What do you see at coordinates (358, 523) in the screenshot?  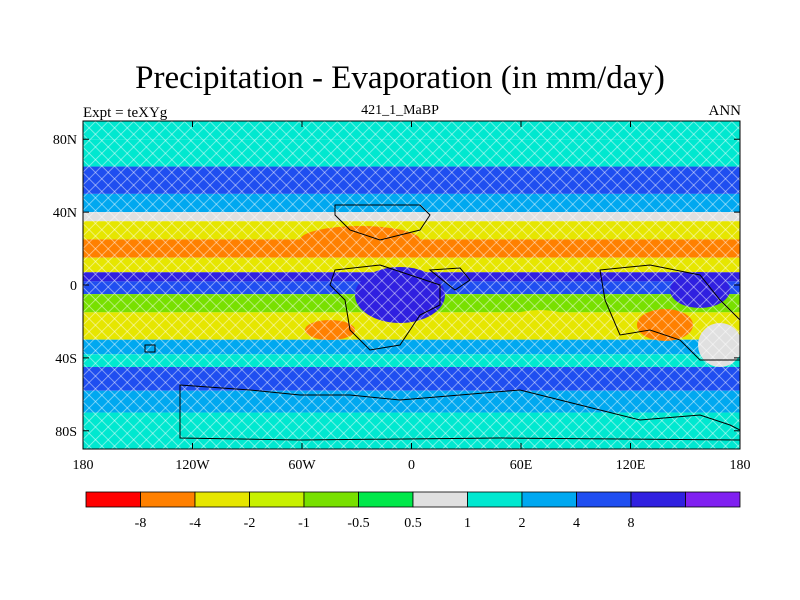 I see `colorbar-label: -0.5` at bounding box center [358, 523].